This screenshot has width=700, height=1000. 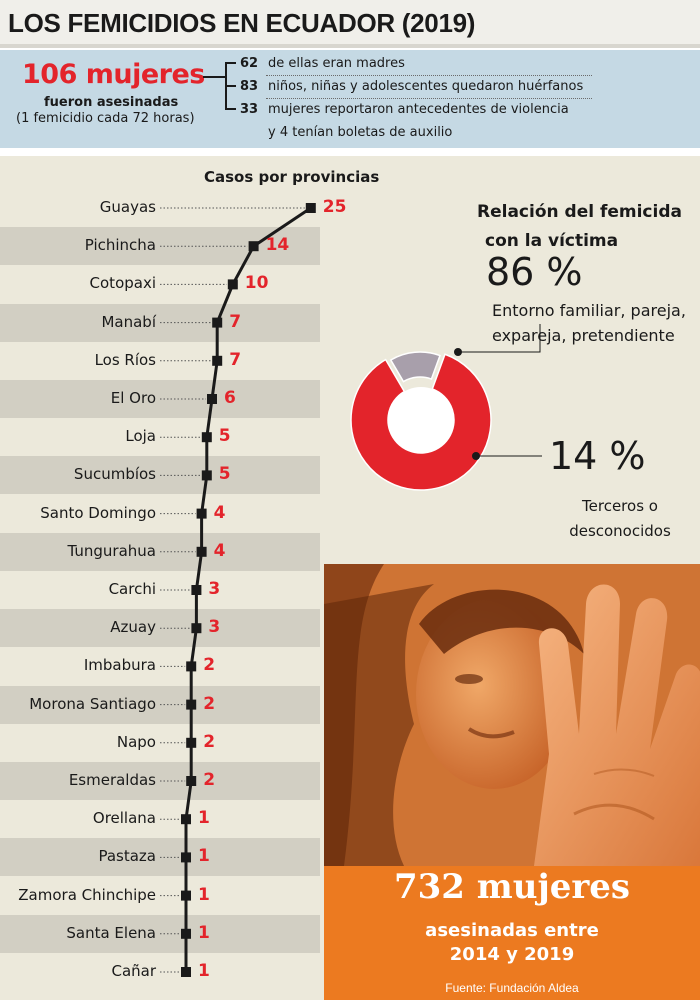 What do you see at coordinates (128, 321) in the screenshot?
I see `category-label: Manabí` at bounding box center [128, 321].